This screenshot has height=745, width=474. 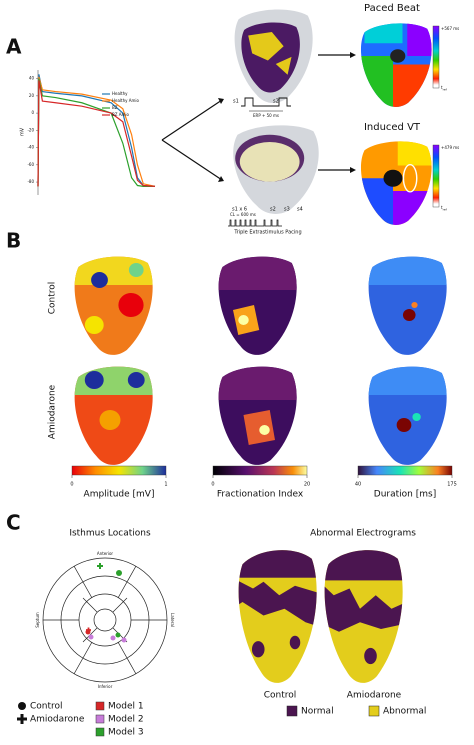 I want to click on chart-title: Abnormal Electrograms, so click(x=363, y=534).